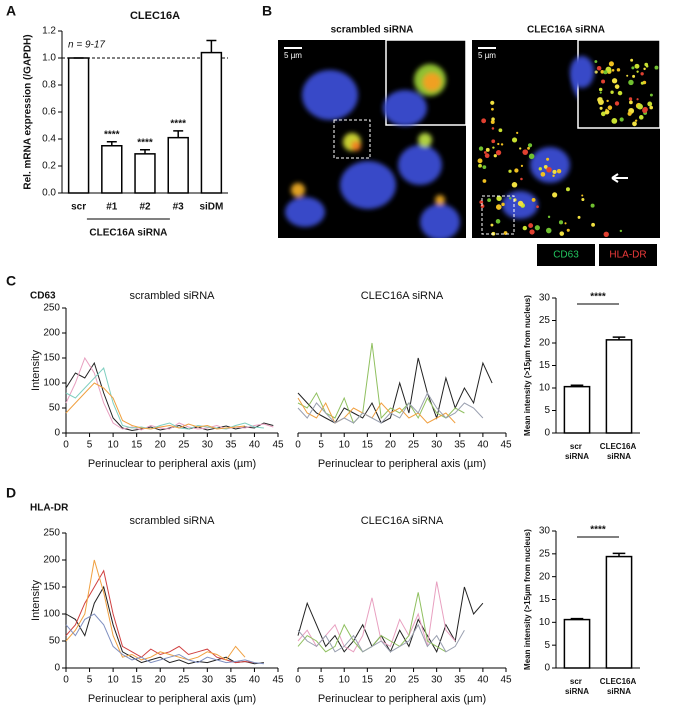 This screenshot has height=716, width=678. I want to click on x-tick-label: #3, so click(179, 207).